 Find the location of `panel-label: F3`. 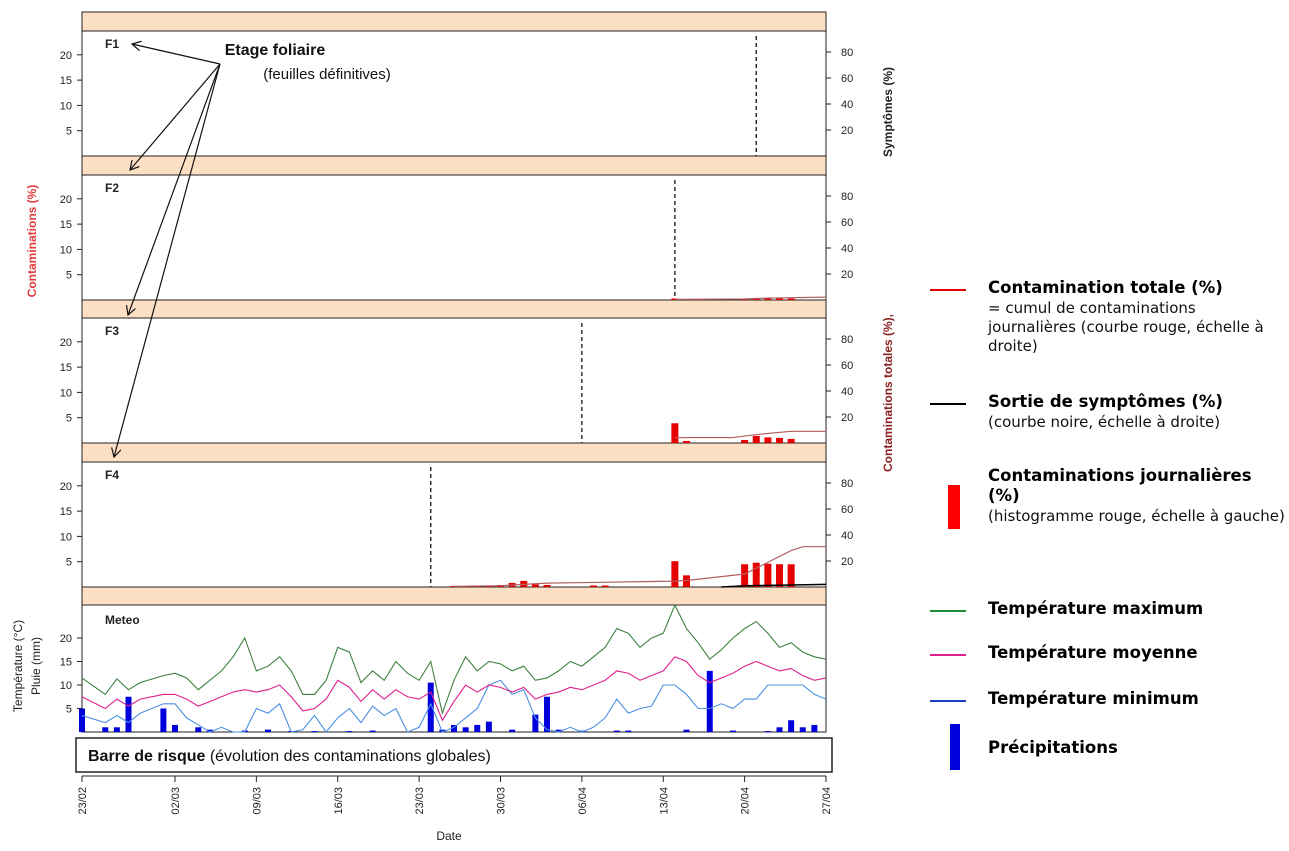

panel-label: F3 is located at coordinates (112, 331).